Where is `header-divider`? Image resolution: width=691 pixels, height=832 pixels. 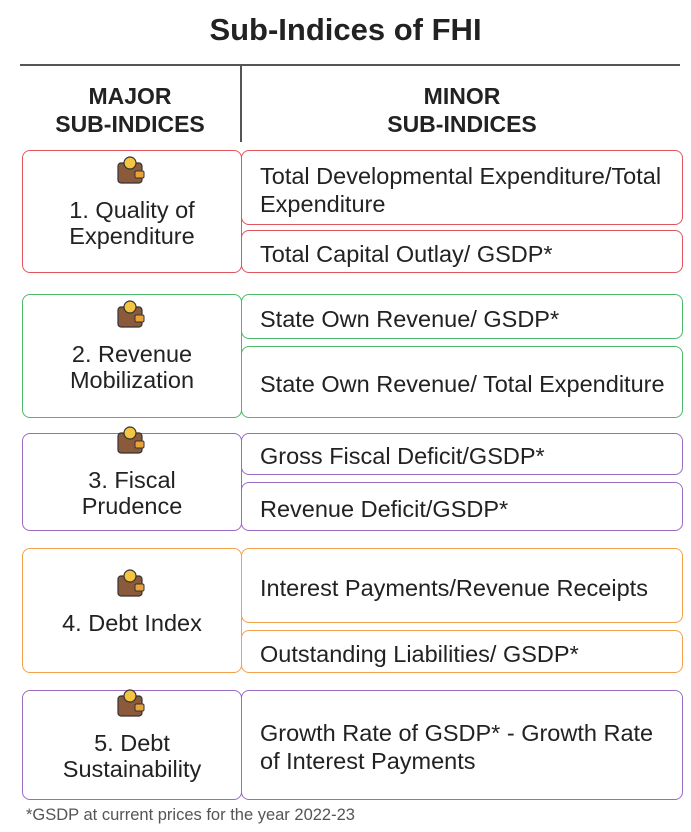 header-divider is located at coordinates (241, 104).